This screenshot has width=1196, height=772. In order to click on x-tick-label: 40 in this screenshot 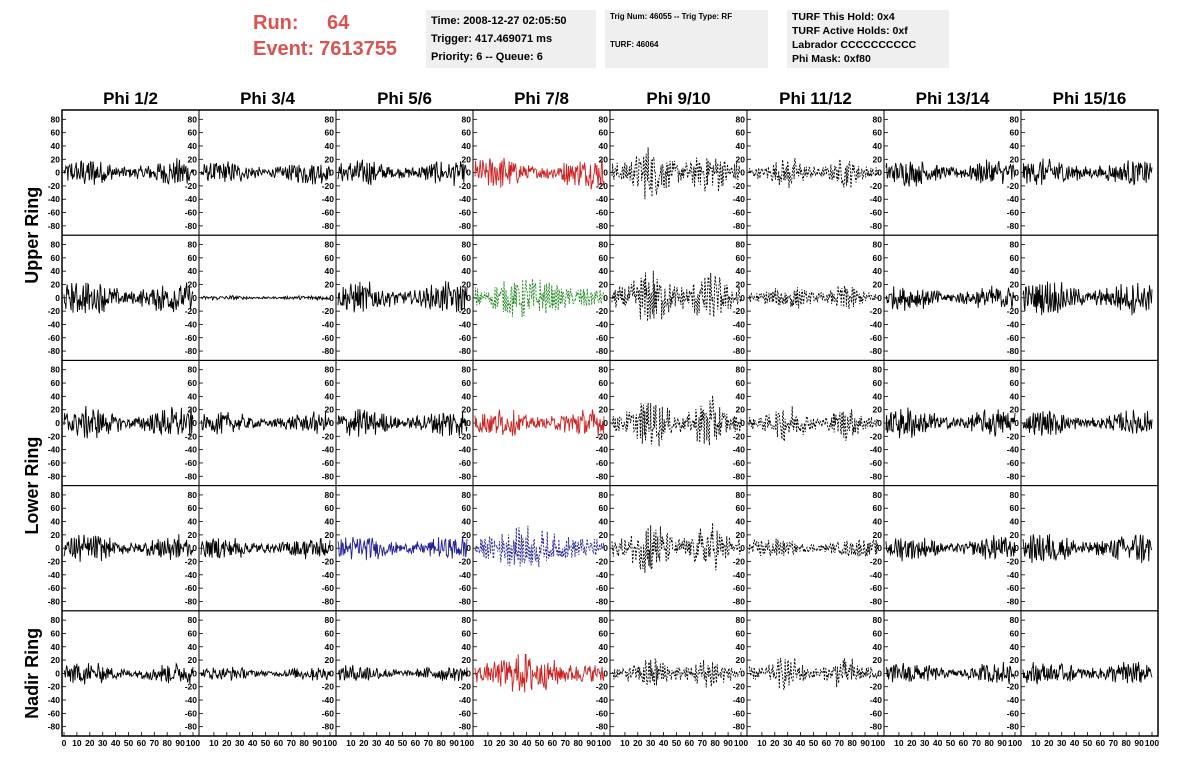, I will do `click(390, 743)`.